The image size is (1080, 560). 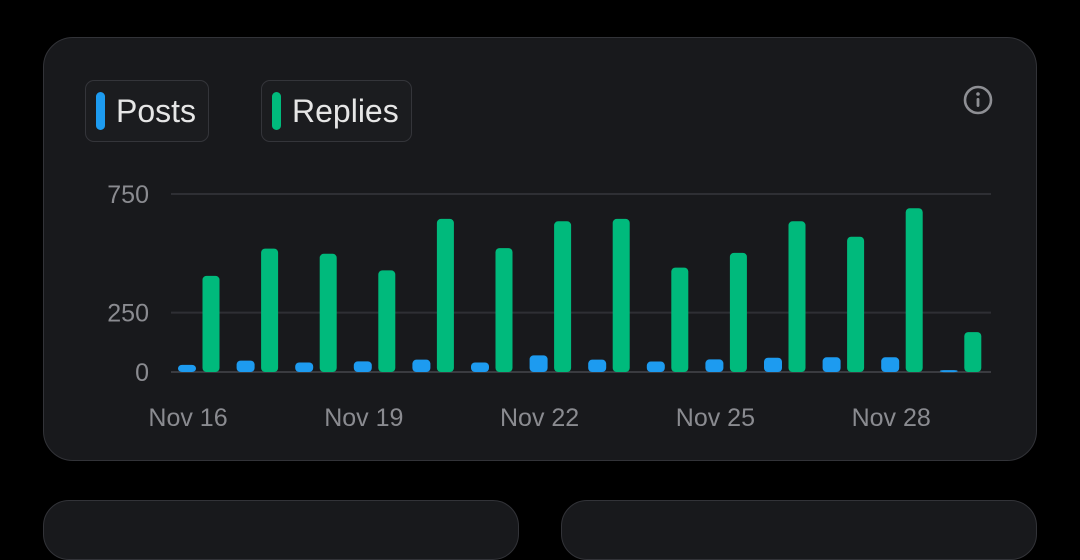 I want to click on y-tick-label: 250, so click(x=128, y=314).